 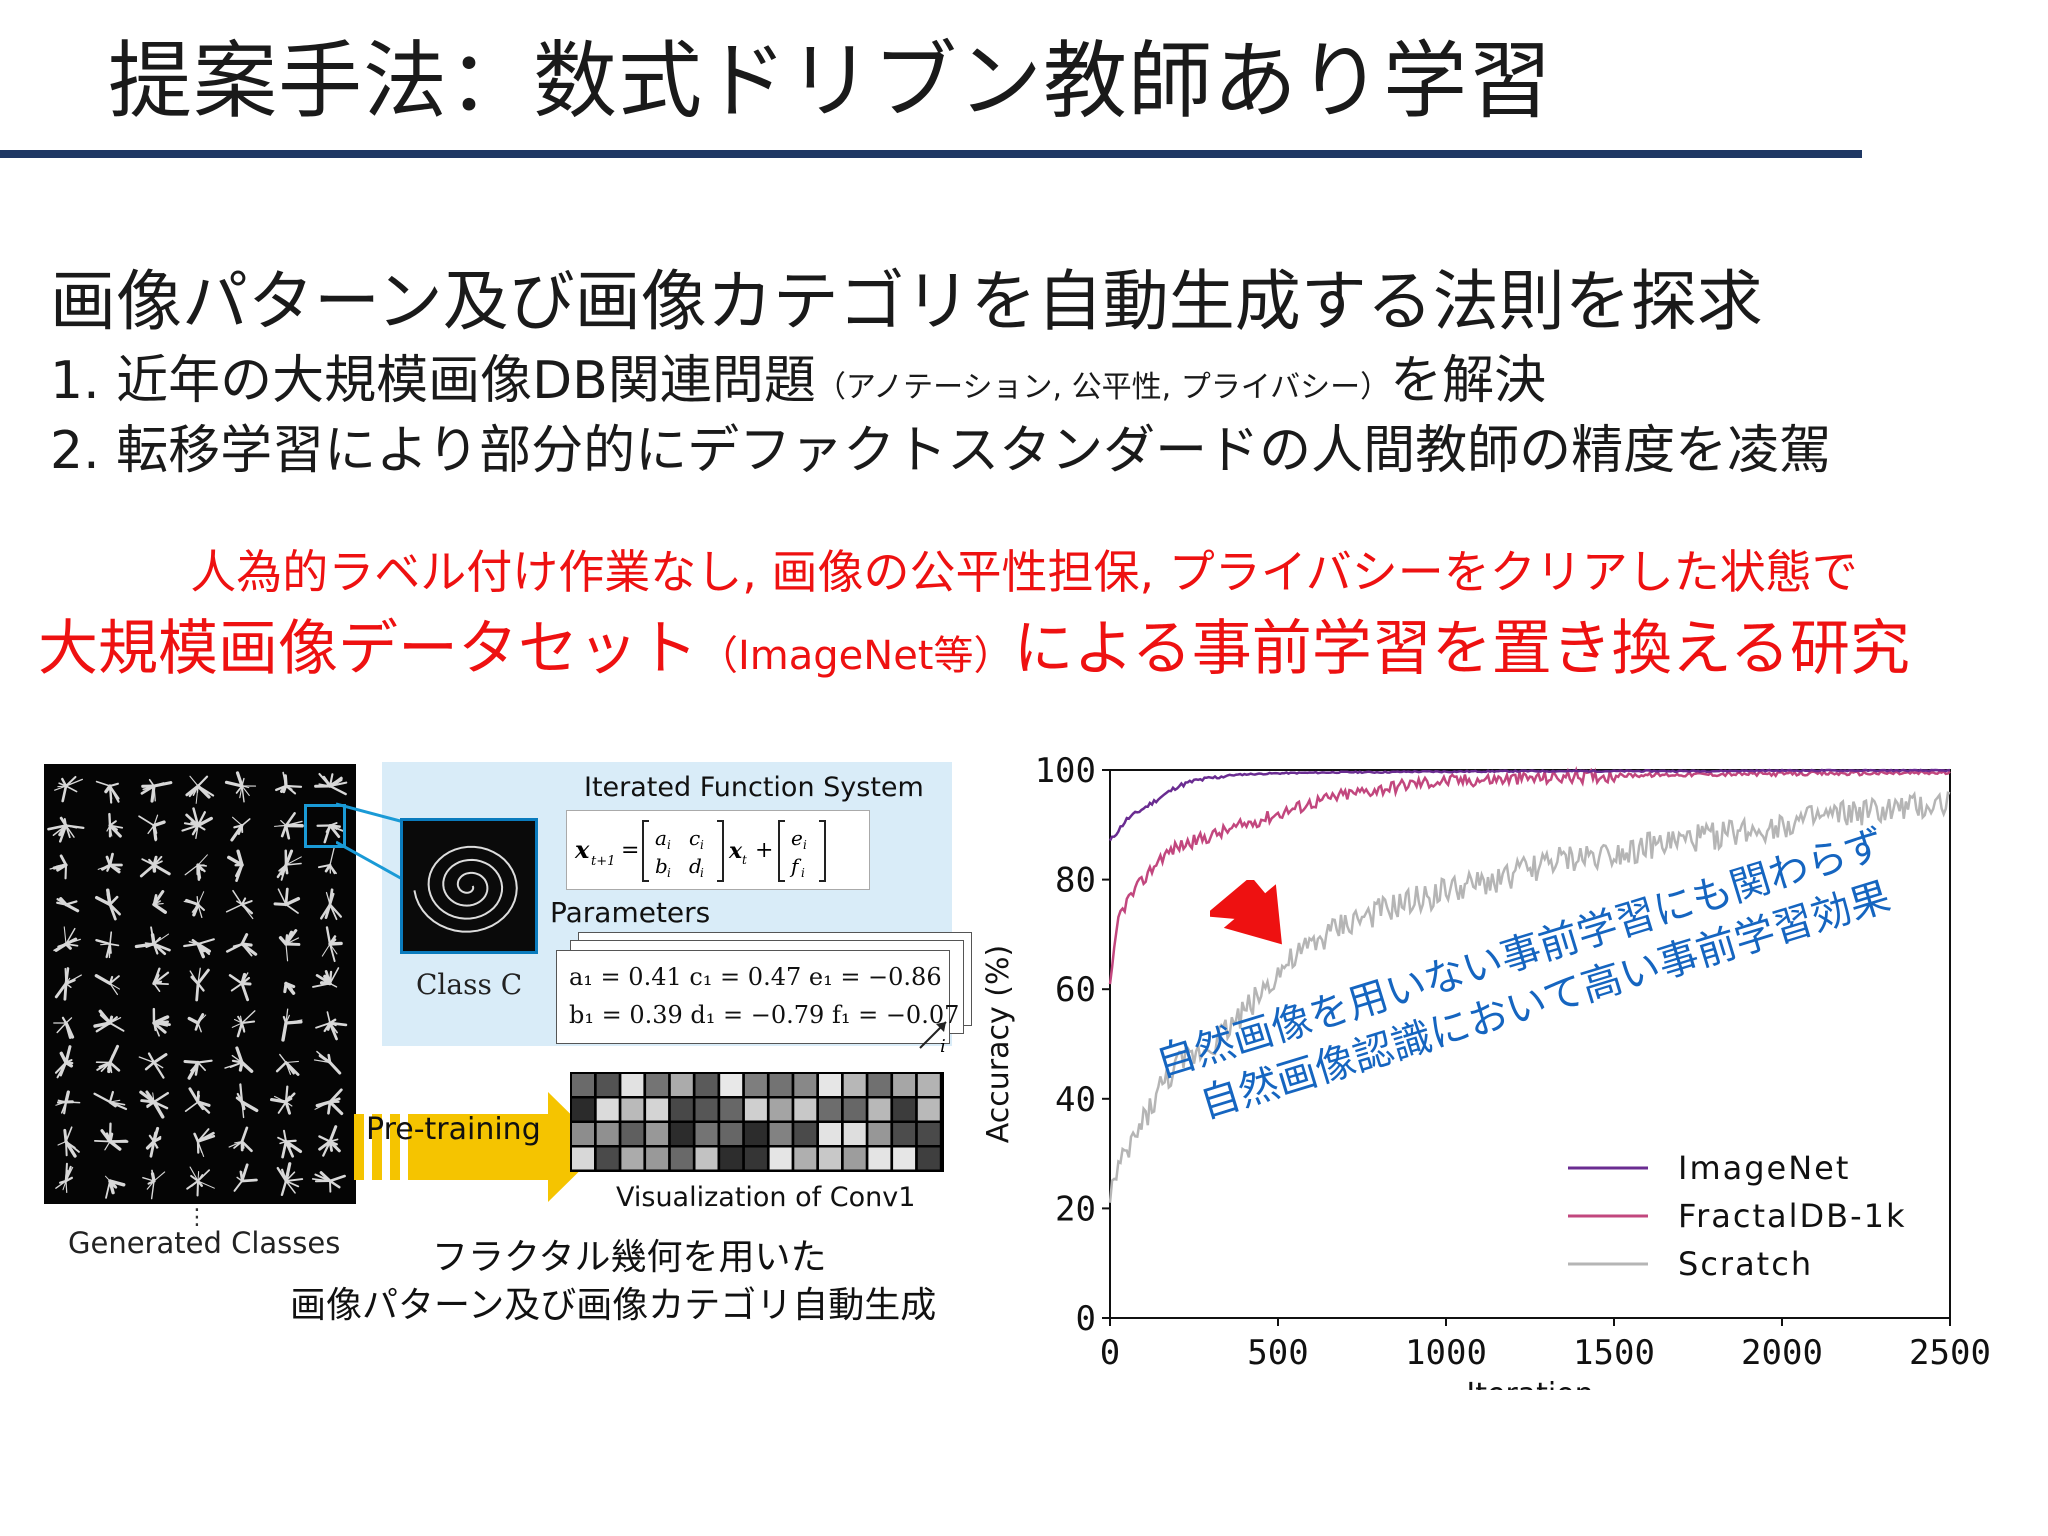 What do you see at coordinates (197, 985) in the screenshot?
I see `fractal-thumbnails` at bounding box center [197, 985].